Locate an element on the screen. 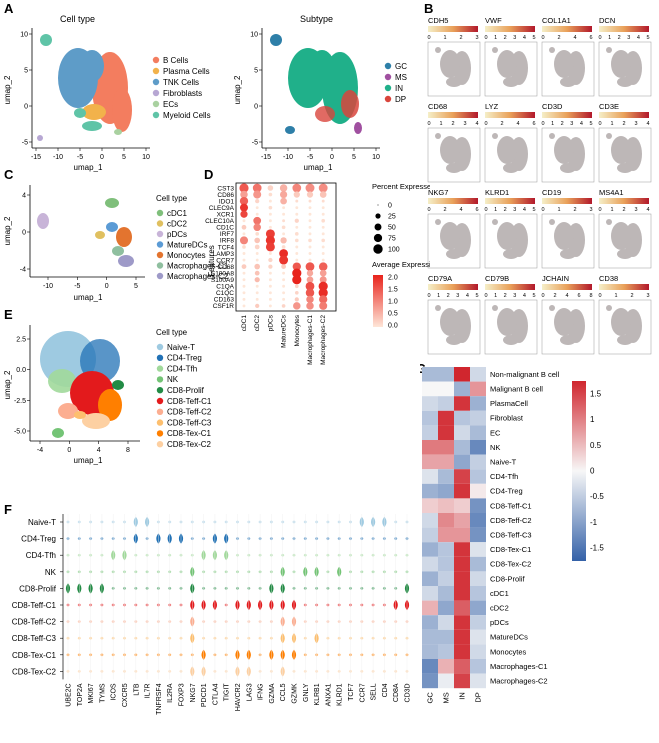  umap-celltype-xlabel: umap_1 is located at coordinates (88, 167).